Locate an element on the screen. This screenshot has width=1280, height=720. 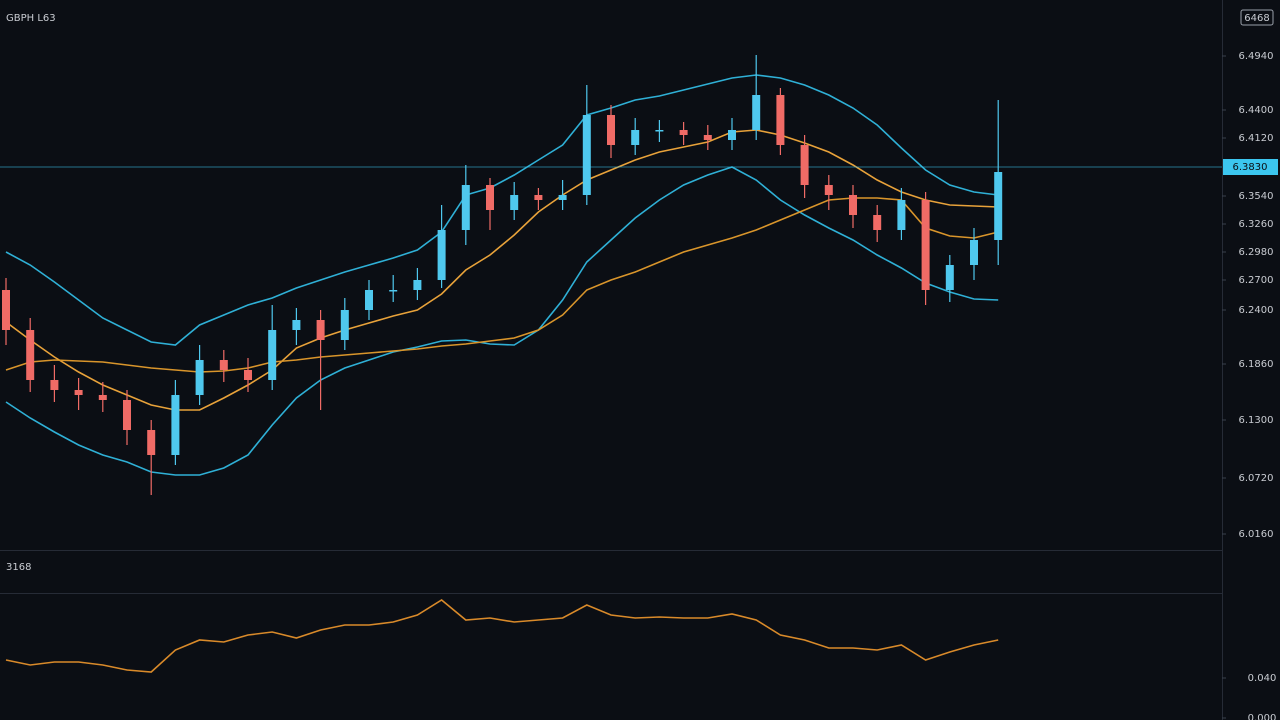
indicator-tick-label: 0.000 is located at coordinates (1262, 716).